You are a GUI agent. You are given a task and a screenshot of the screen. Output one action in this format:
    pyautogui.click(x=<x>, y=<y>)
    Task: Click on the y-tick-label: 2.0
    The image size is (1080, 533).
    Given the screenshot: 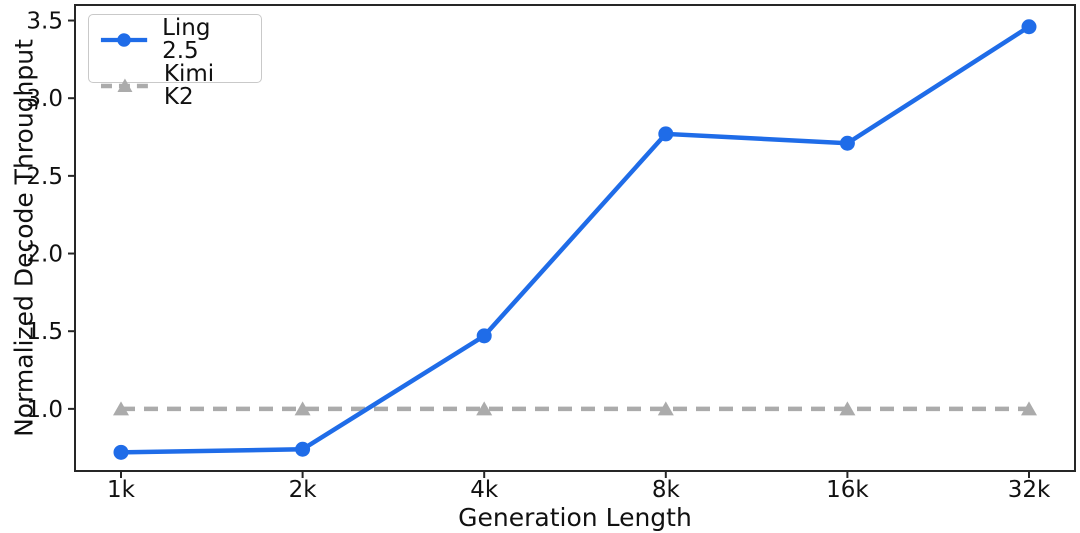 What is the action you would take?
    pyautogui.click(x=44, y=255)
    